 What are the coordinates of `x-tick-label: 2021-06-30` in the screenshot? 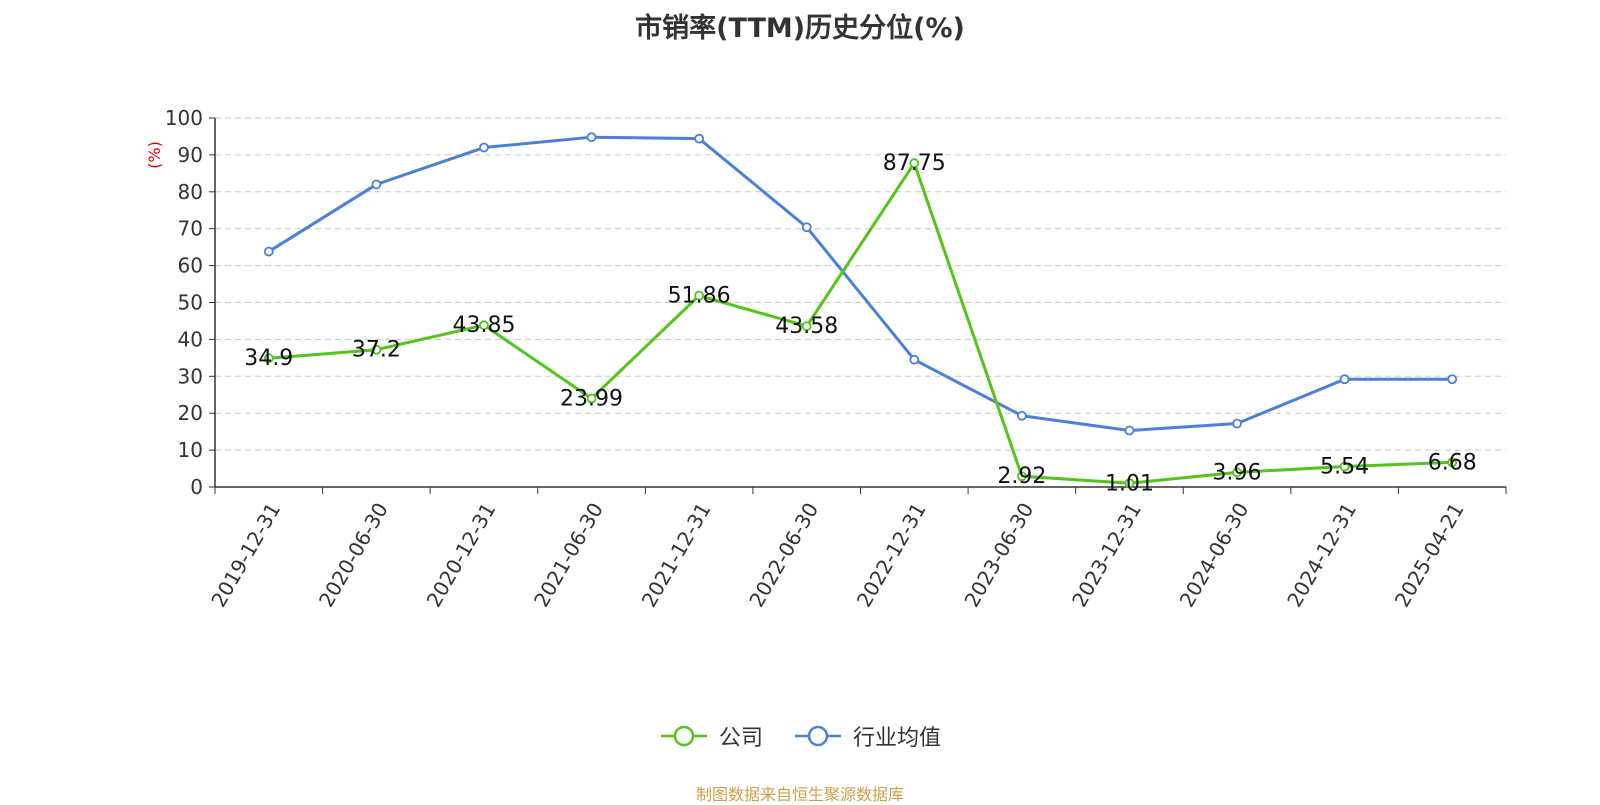 It's located at (568, 555).